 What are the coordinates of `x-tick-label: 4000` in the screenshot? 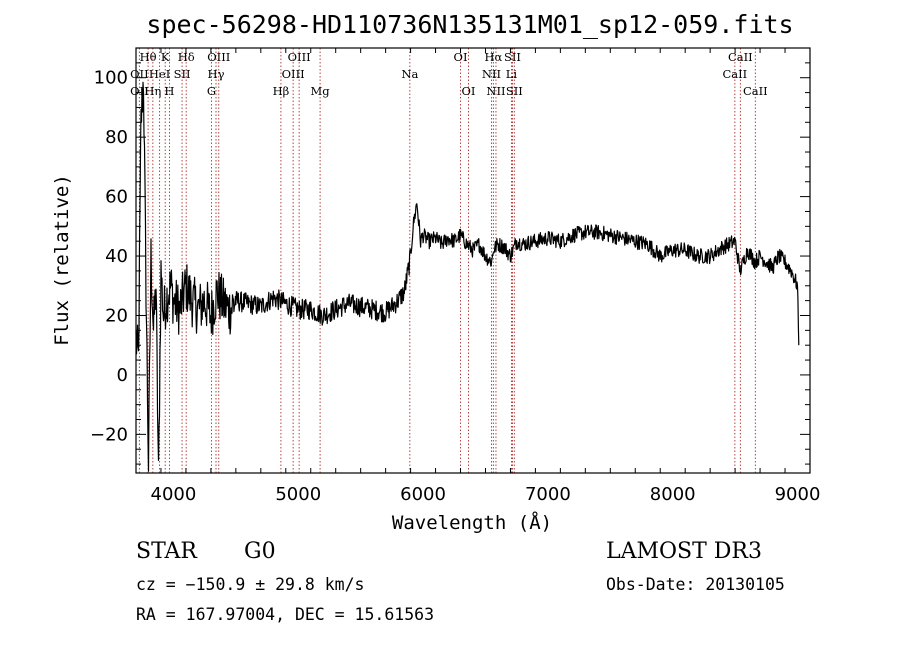 It's located at (174, 494).